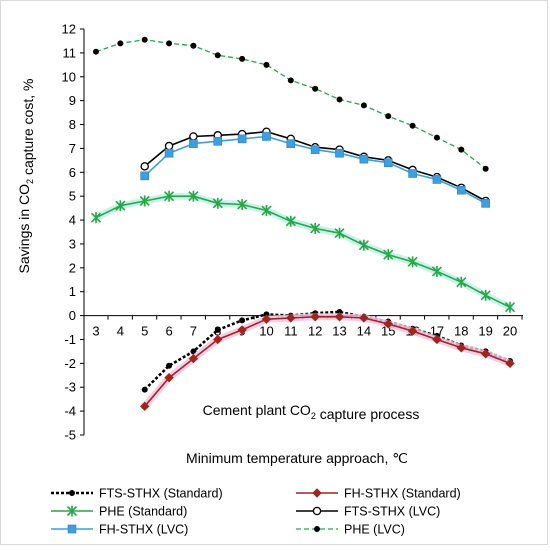  I want to click on legend-item: FTS-STHX (LVC), so click(368, 512).